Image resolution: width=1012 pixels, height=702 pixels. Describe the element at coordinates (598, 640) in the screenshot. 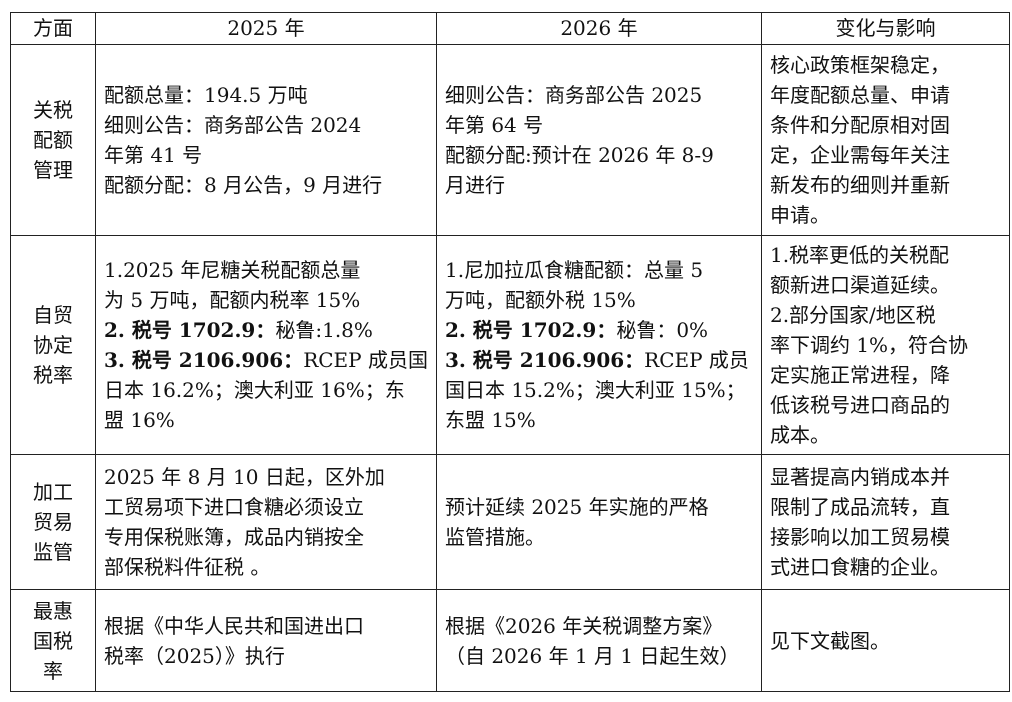

I see `table-cell: 根据《2026 年关税调整方案》 （自 2026 年 1 月 1 日起生效）` at that location.